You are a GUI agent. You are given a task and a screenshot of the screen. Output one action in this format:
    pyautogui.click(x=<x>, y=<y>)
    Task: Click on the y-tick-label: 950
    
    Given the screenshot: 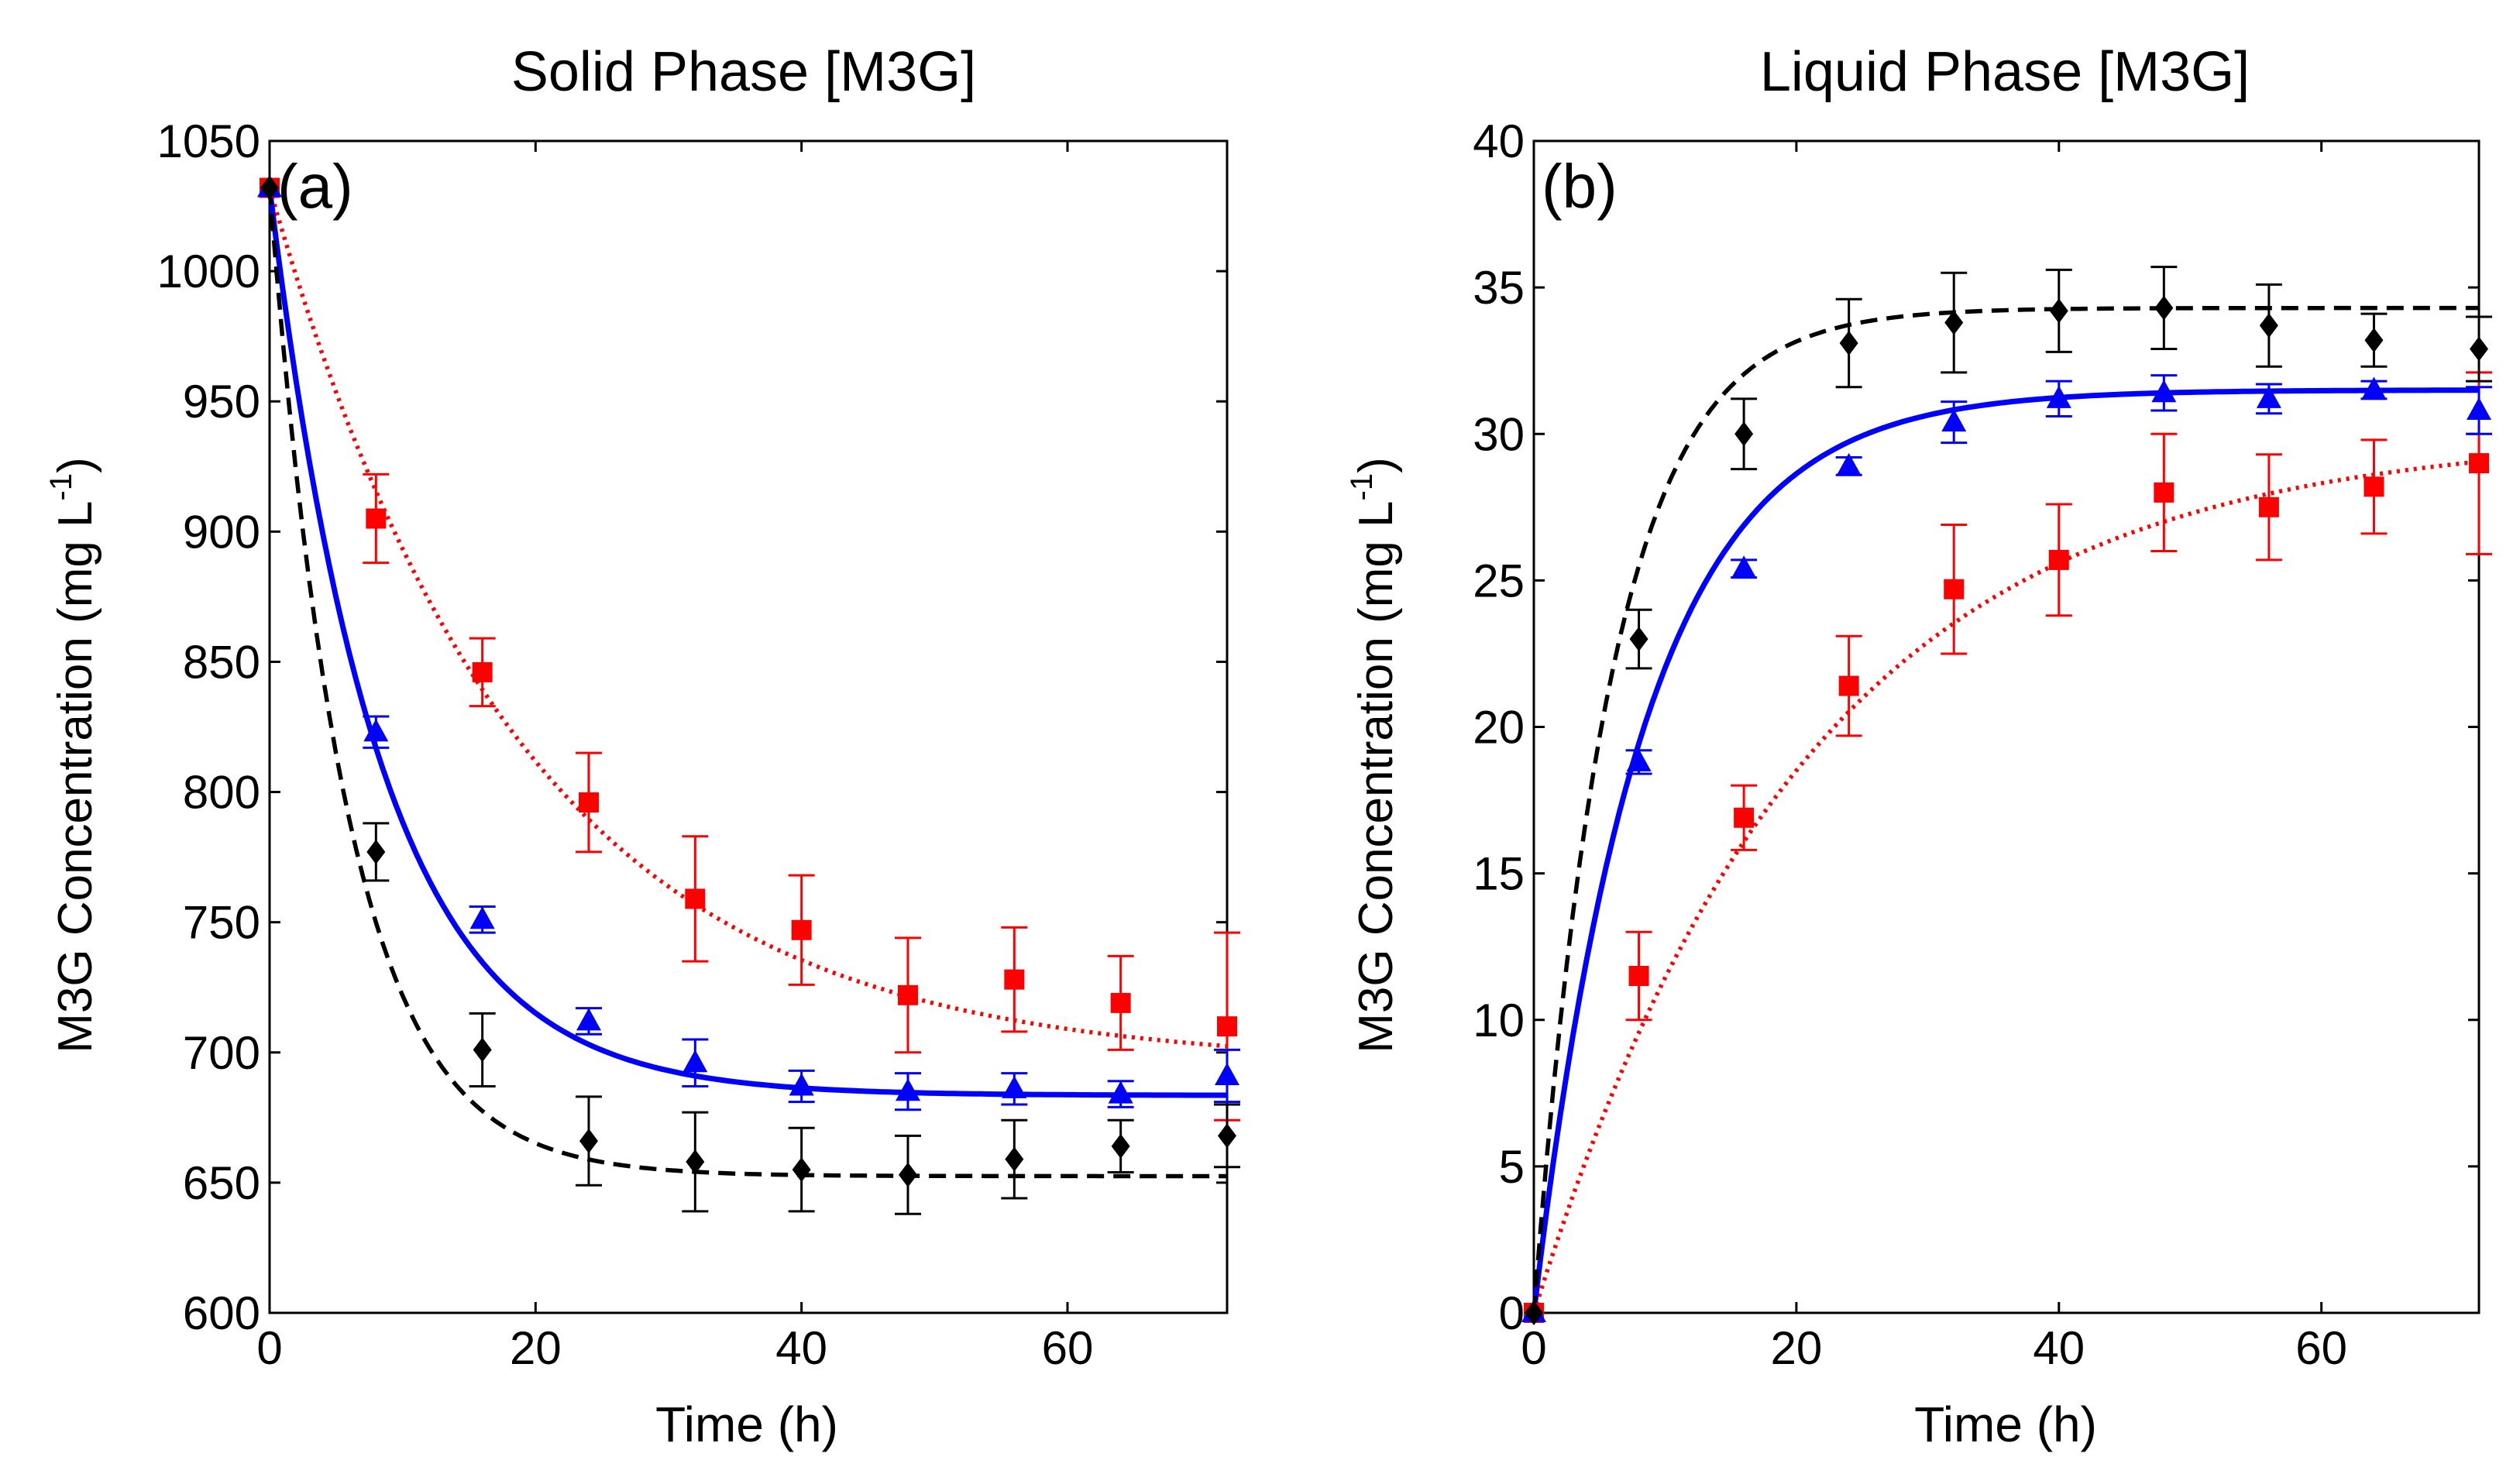 What is the action you would take?
    pyautogui.click(x=222, y=402)
    